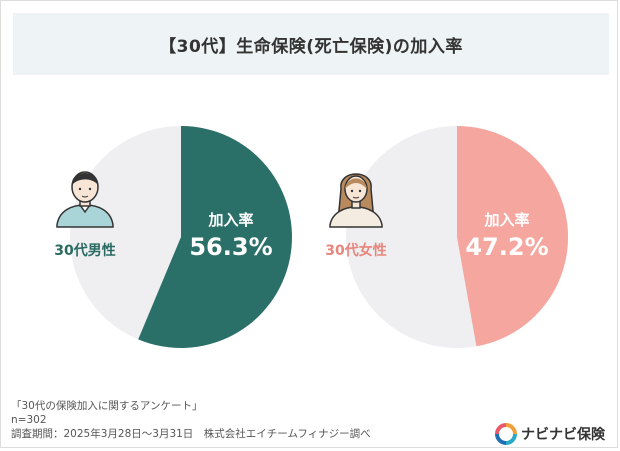 The width and height of the screenshot is (620, 451). What do you see at coordinates (506, 247) in the screenshot?
I see `pie-value-label-female: 47.2%` at bounding box center [506, 247].